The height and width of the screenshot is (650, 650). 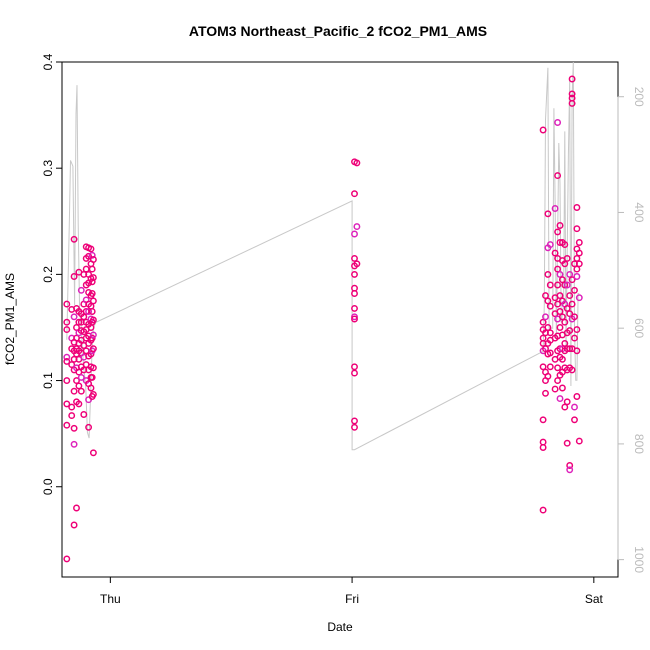 I want to click on right-axis: 200 400 600 800 1000, so click(x=631, y=330).